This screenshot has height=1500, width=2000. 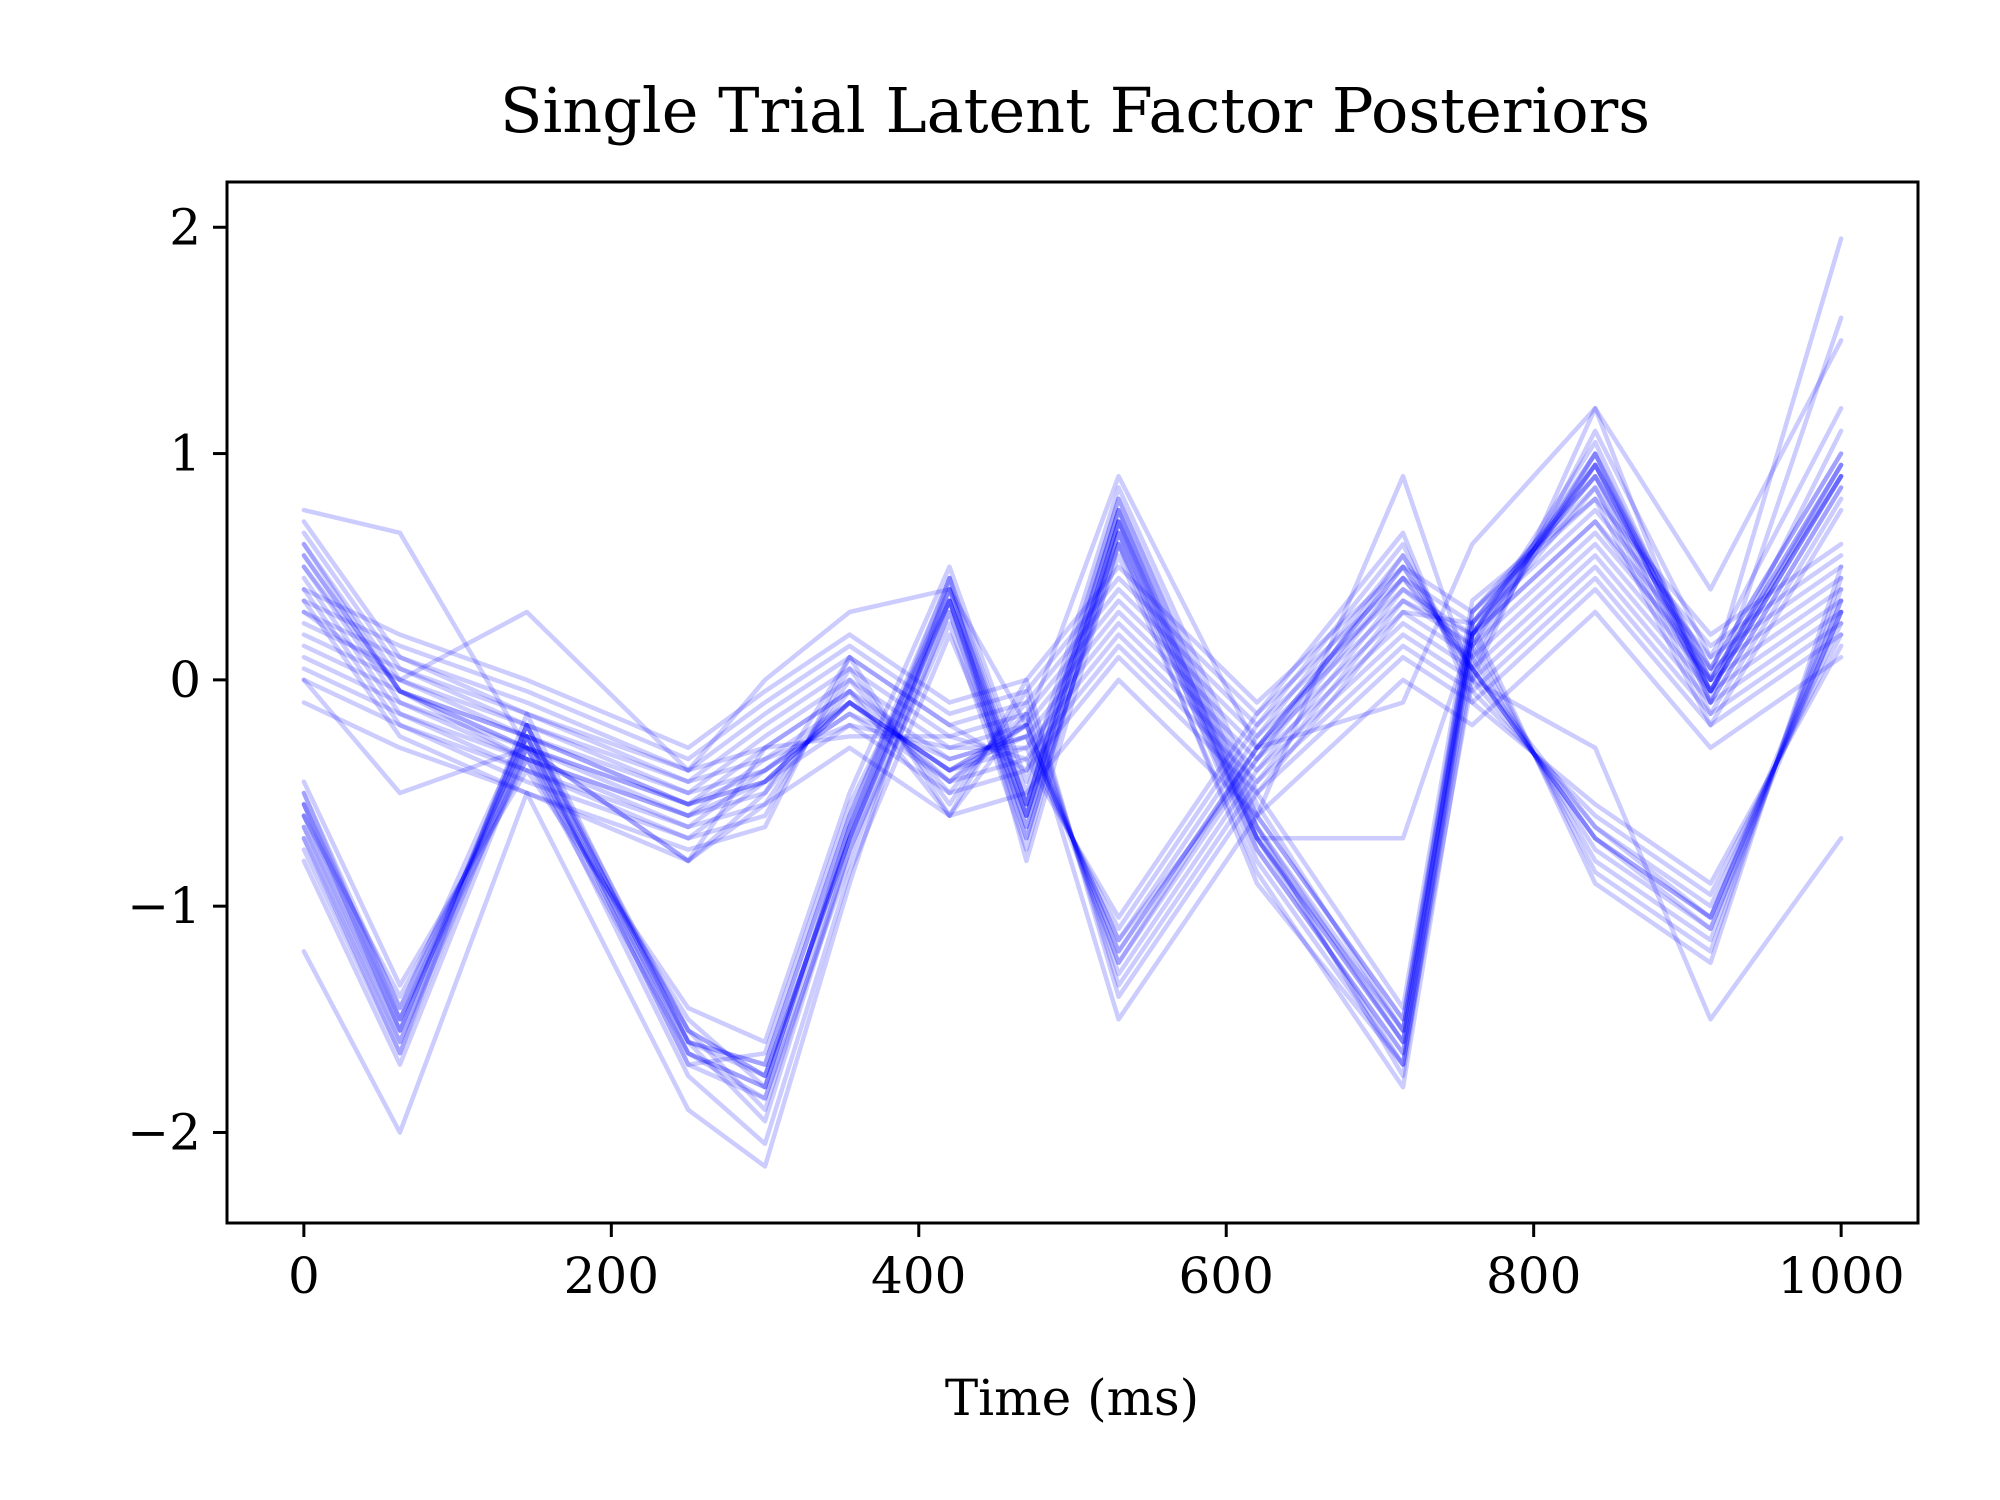 What do you see at coordinates (1226, 1276) in the screenshot?
I see `x-tick-label: 600` at bounding box center [1226, 1276].